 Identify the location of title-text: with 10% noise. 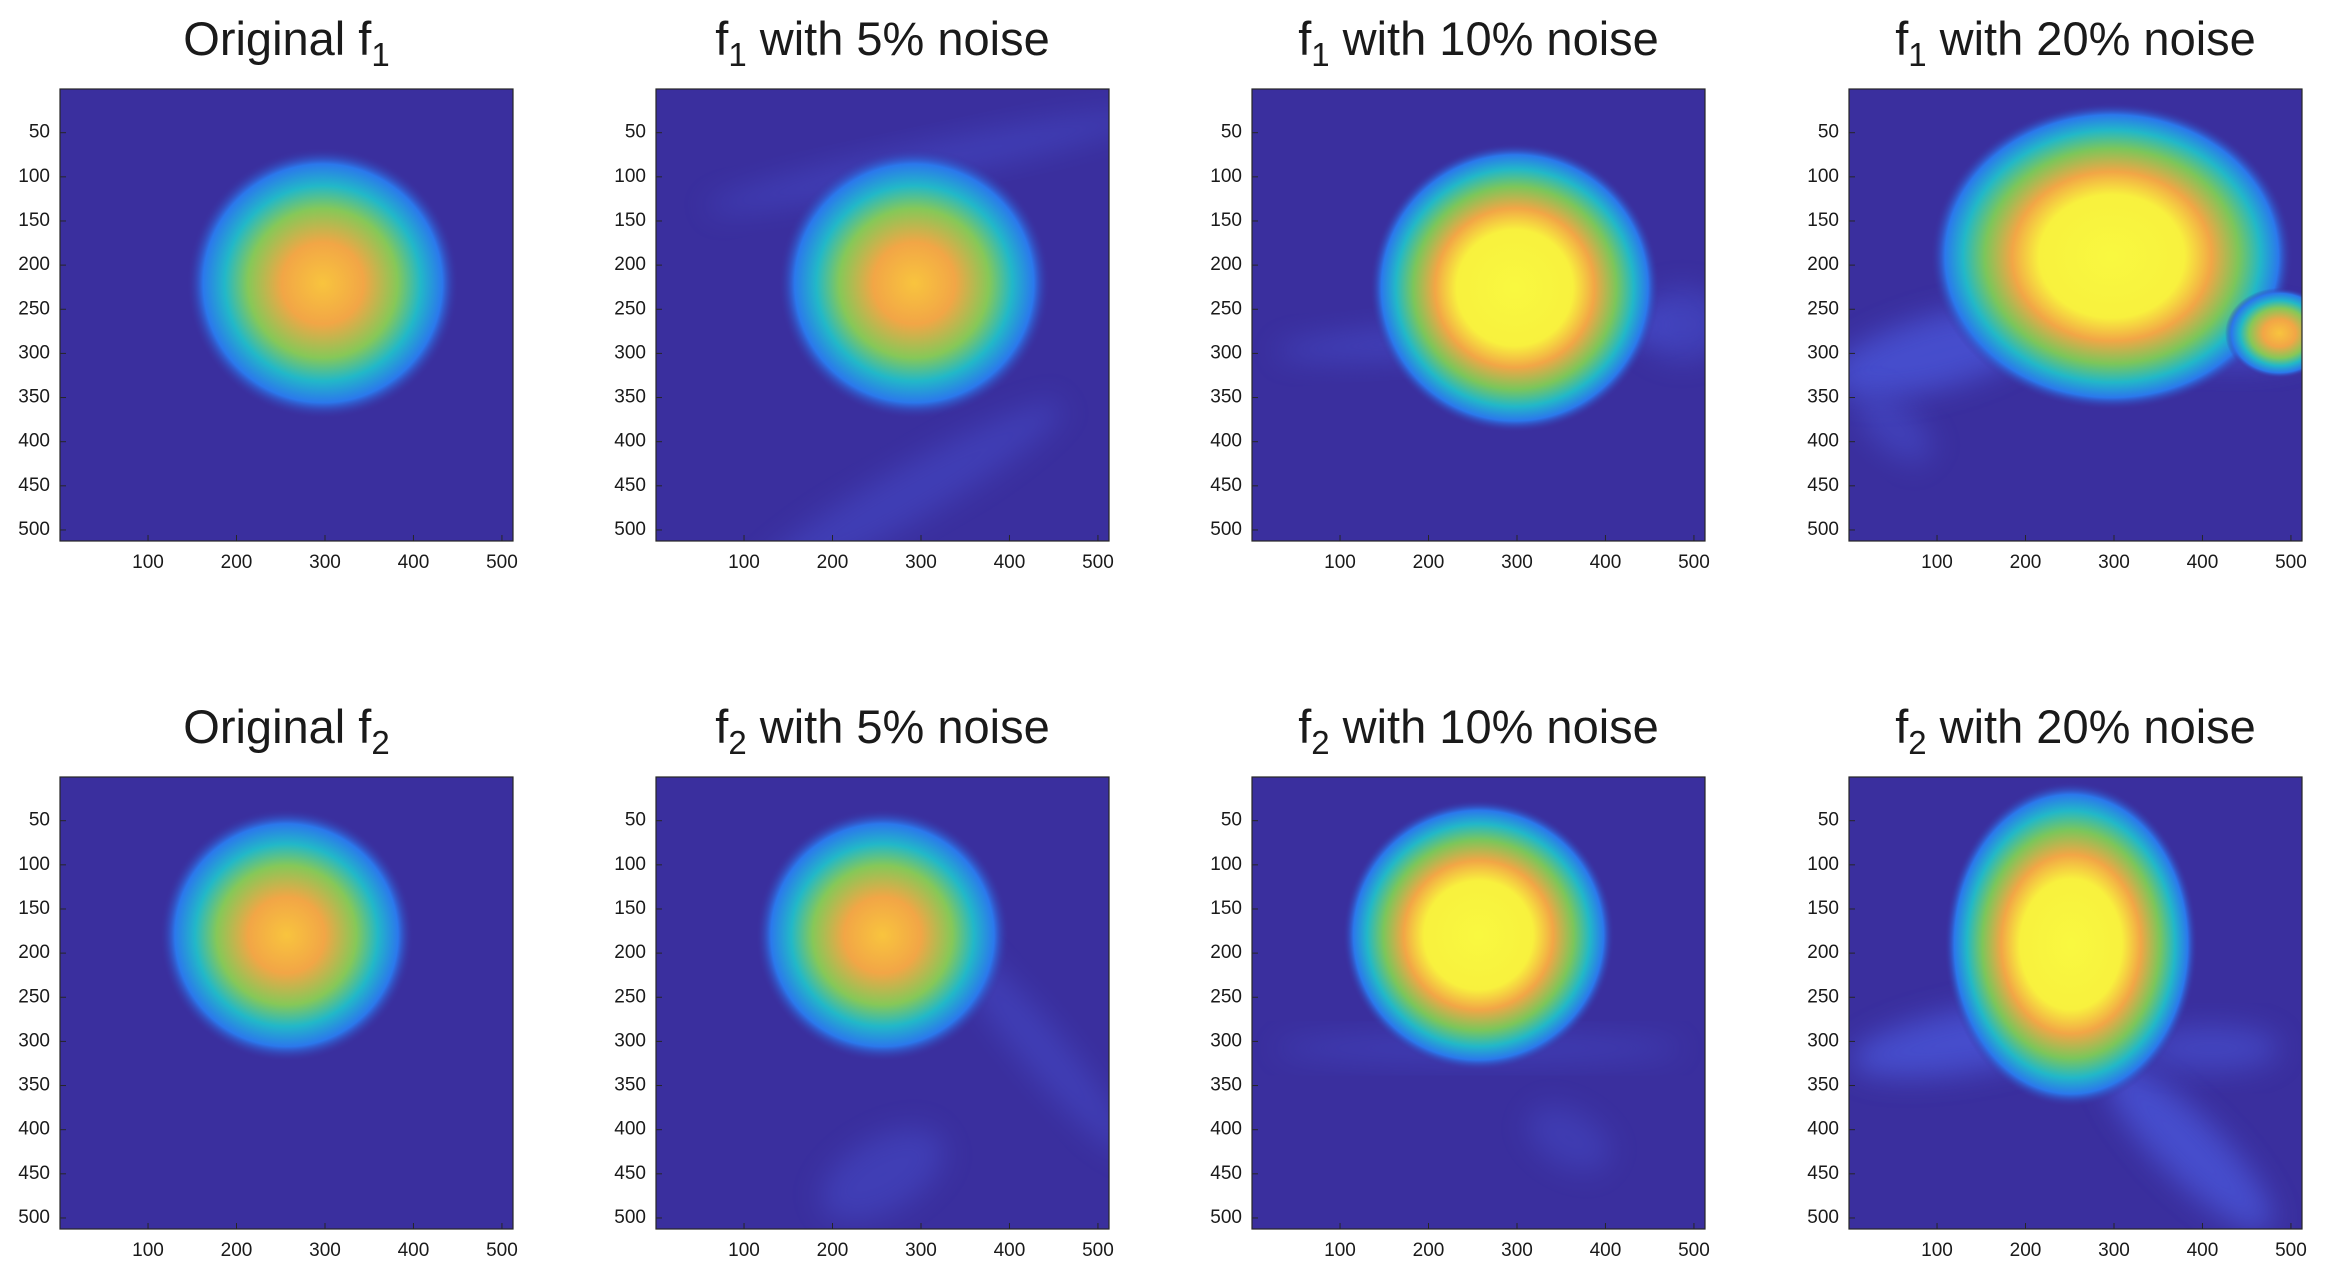
(1494, 726).